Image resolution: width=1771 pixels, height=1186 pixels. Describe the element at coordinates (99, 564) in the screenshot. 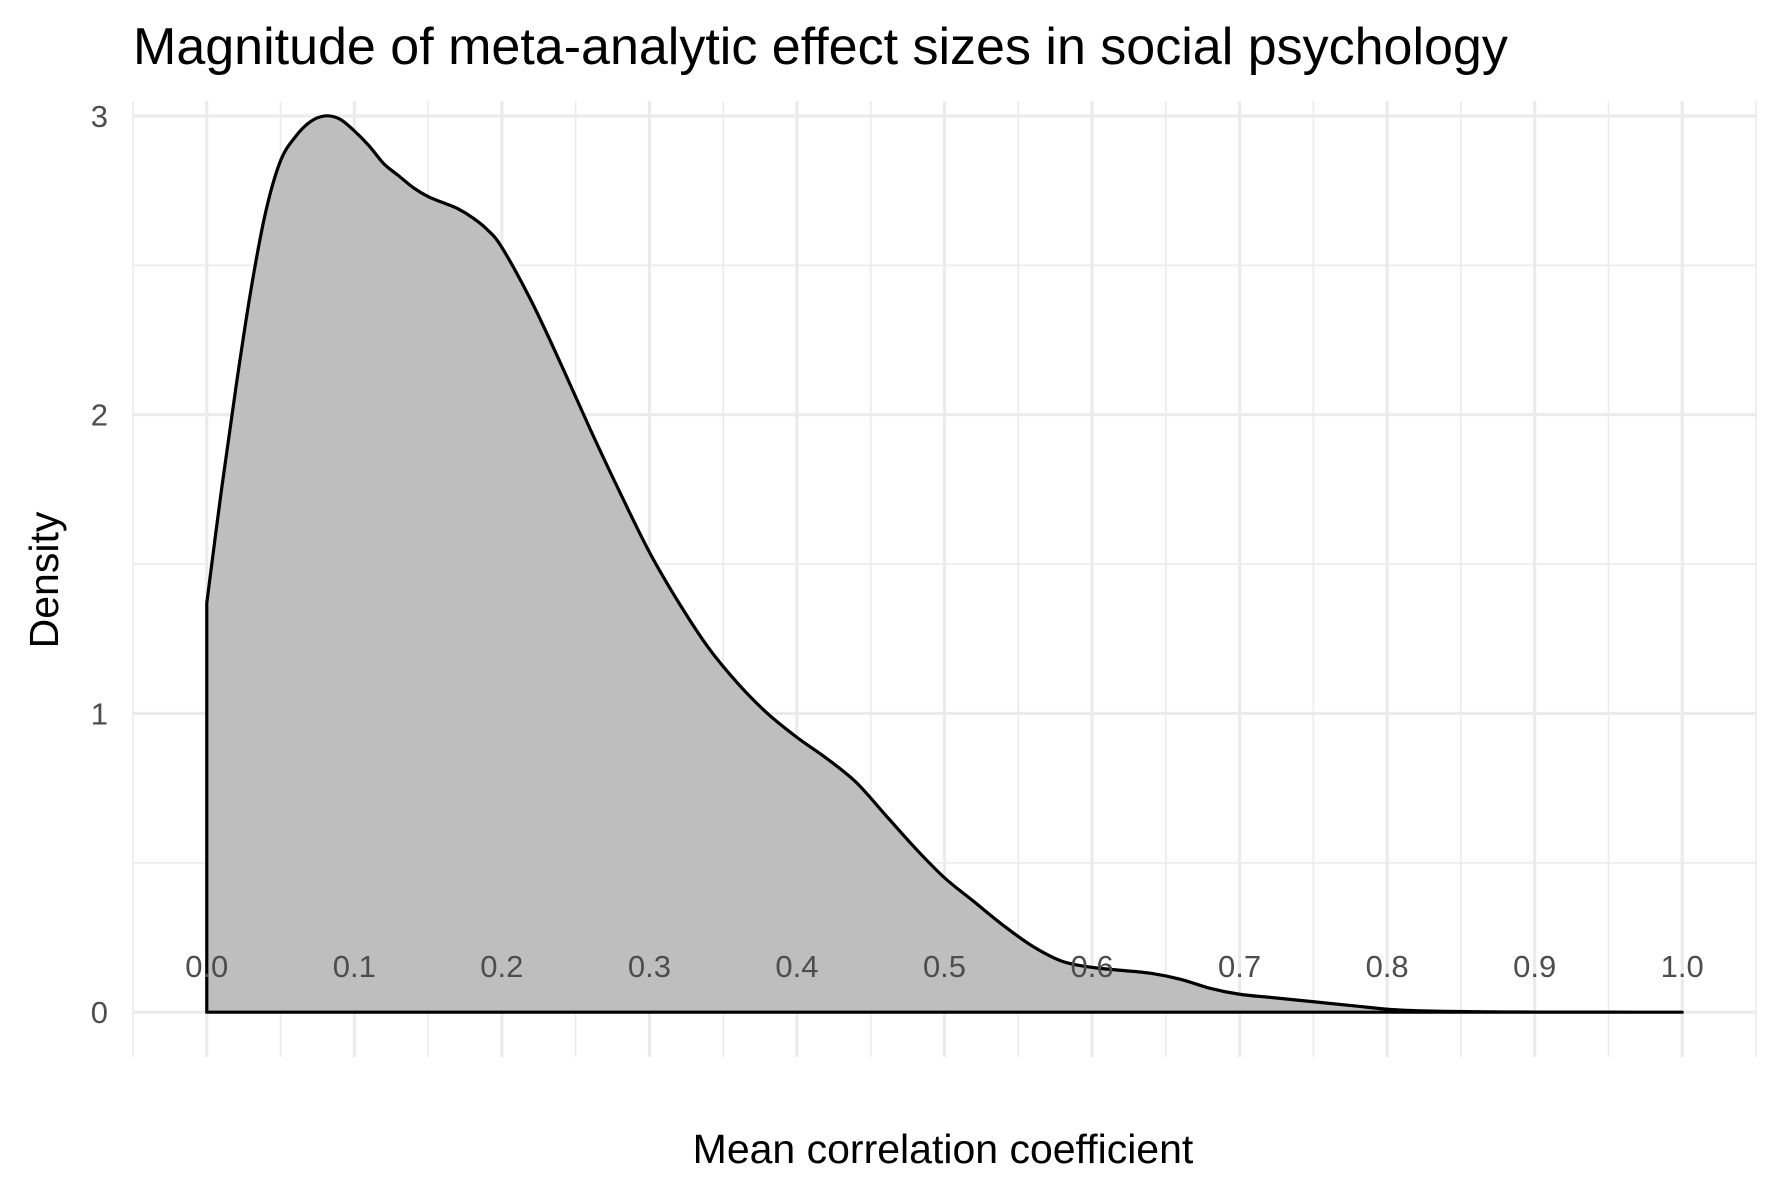

I see `y-axis-ticks: 0 1 2 3` at that location.